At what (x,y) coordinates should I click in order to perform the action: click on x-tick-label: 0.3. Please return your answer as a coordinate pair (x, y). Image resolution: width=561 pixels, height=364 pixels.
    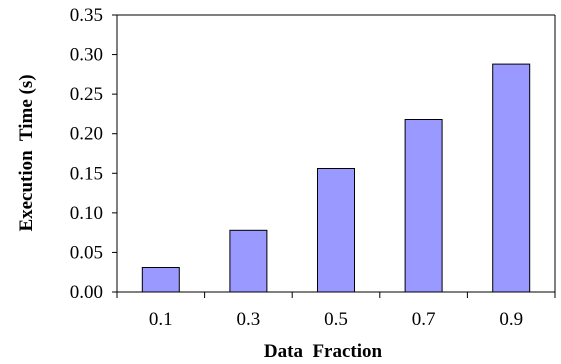
    Looking at the image, I should click on (249, 319).